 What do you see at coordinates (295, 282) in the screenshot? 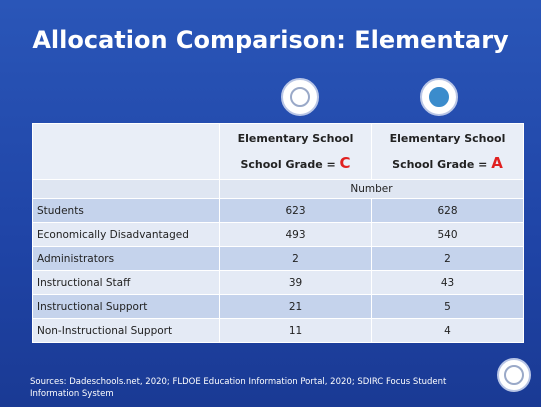
I see `value-cell: 39` at bounding box center [295, 282].